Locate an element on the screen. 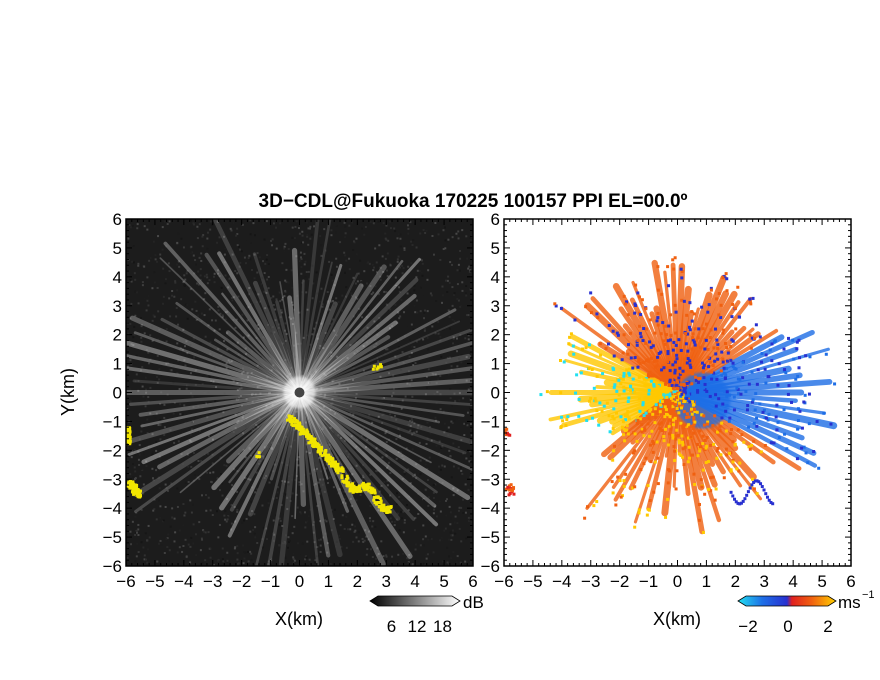 The image size is (880, 680). y-tick-label: 2 is located at coordinates (117, 335).